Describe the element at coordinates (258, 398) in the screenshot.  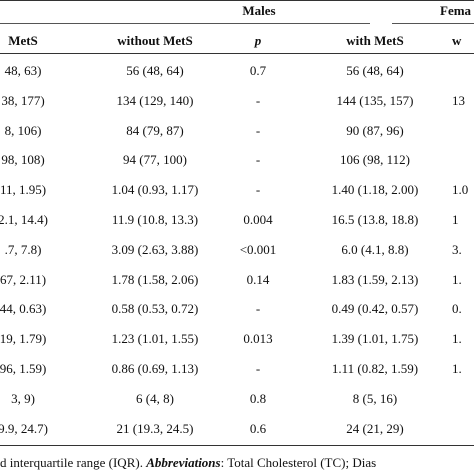
I see `cell-p-value: 0.8` at that location.